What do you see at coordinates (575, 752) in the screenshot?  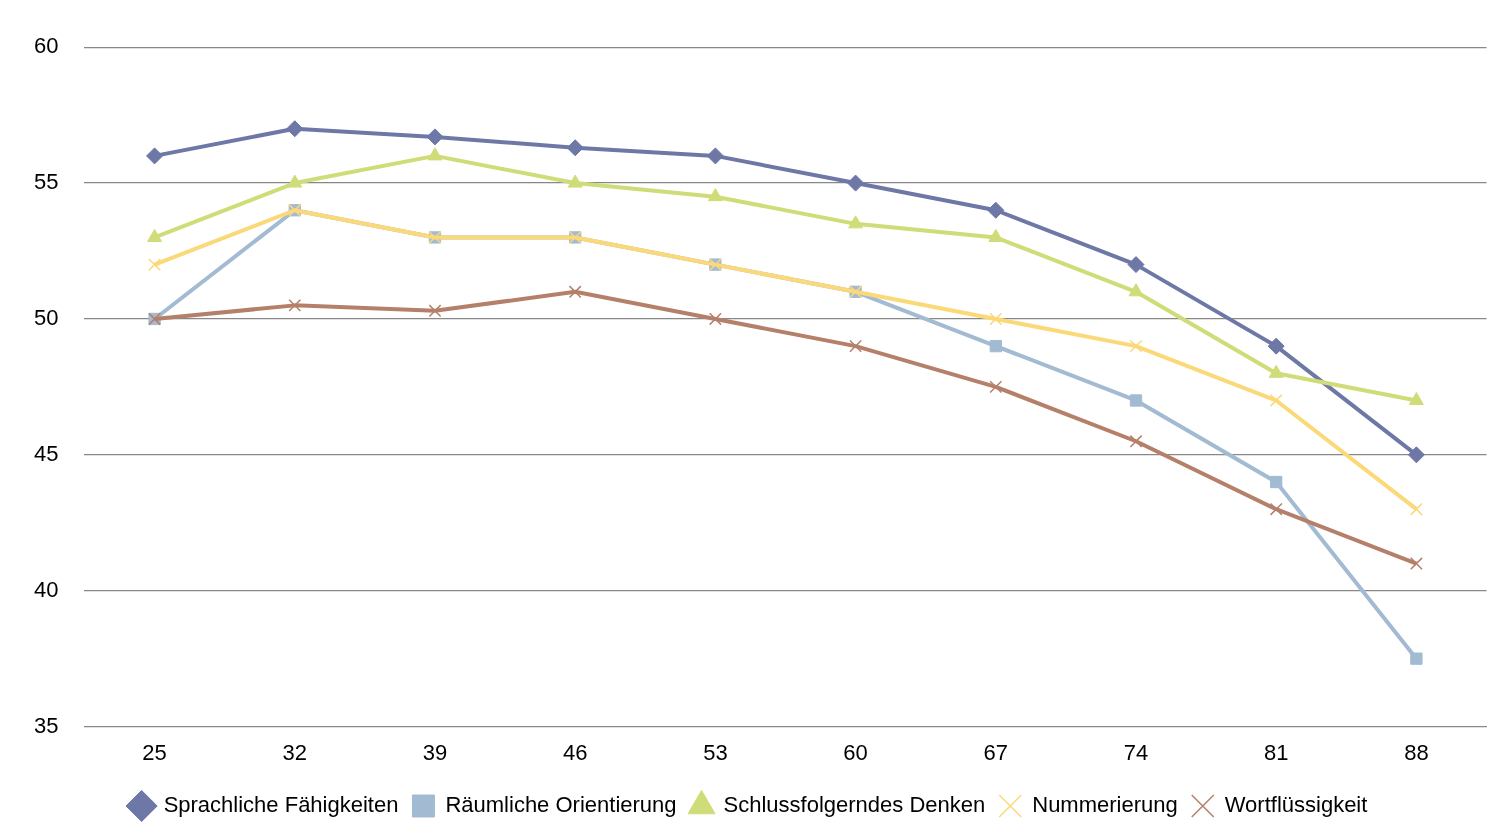 I see `x-tick-label: 46` at bounding box center [575, 752].